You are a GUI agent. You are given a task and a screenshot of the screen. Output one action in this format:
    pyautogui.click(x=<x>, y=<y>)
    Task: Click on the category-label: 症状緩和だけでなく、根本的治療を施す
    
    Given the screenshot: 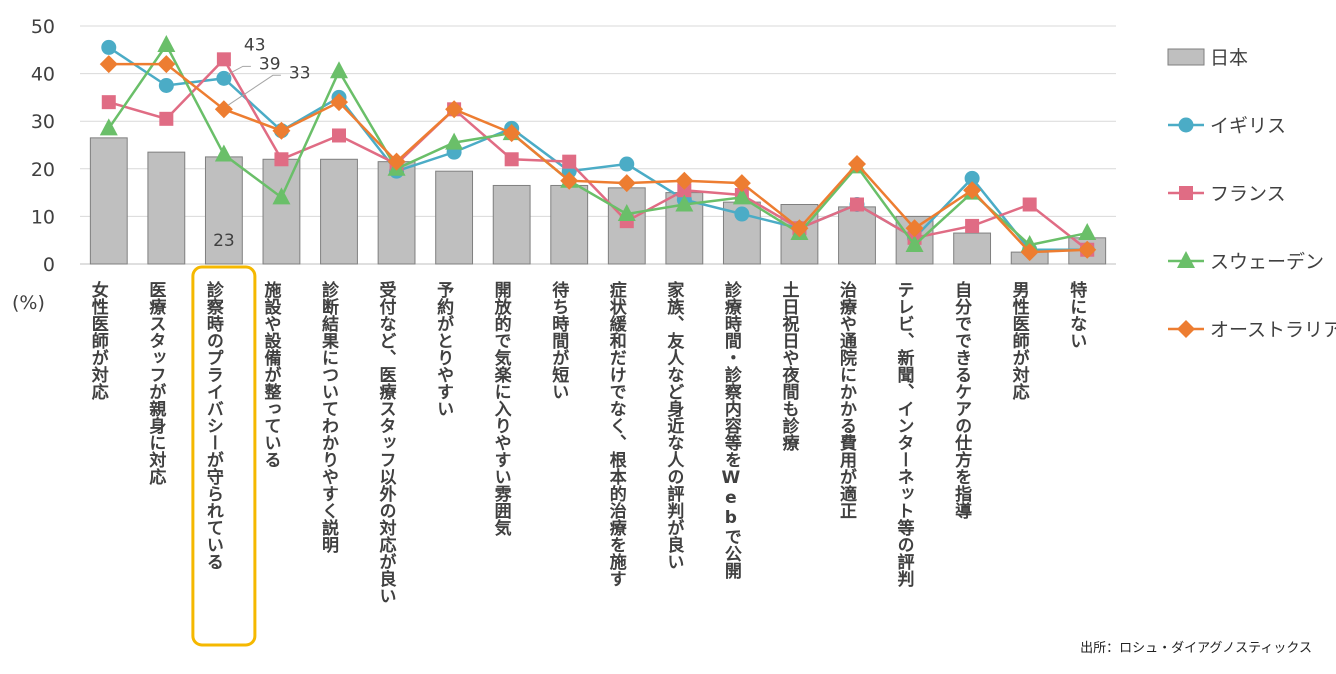 What is the action you would take?
    pyautogui.click(x=616, y=433)
    